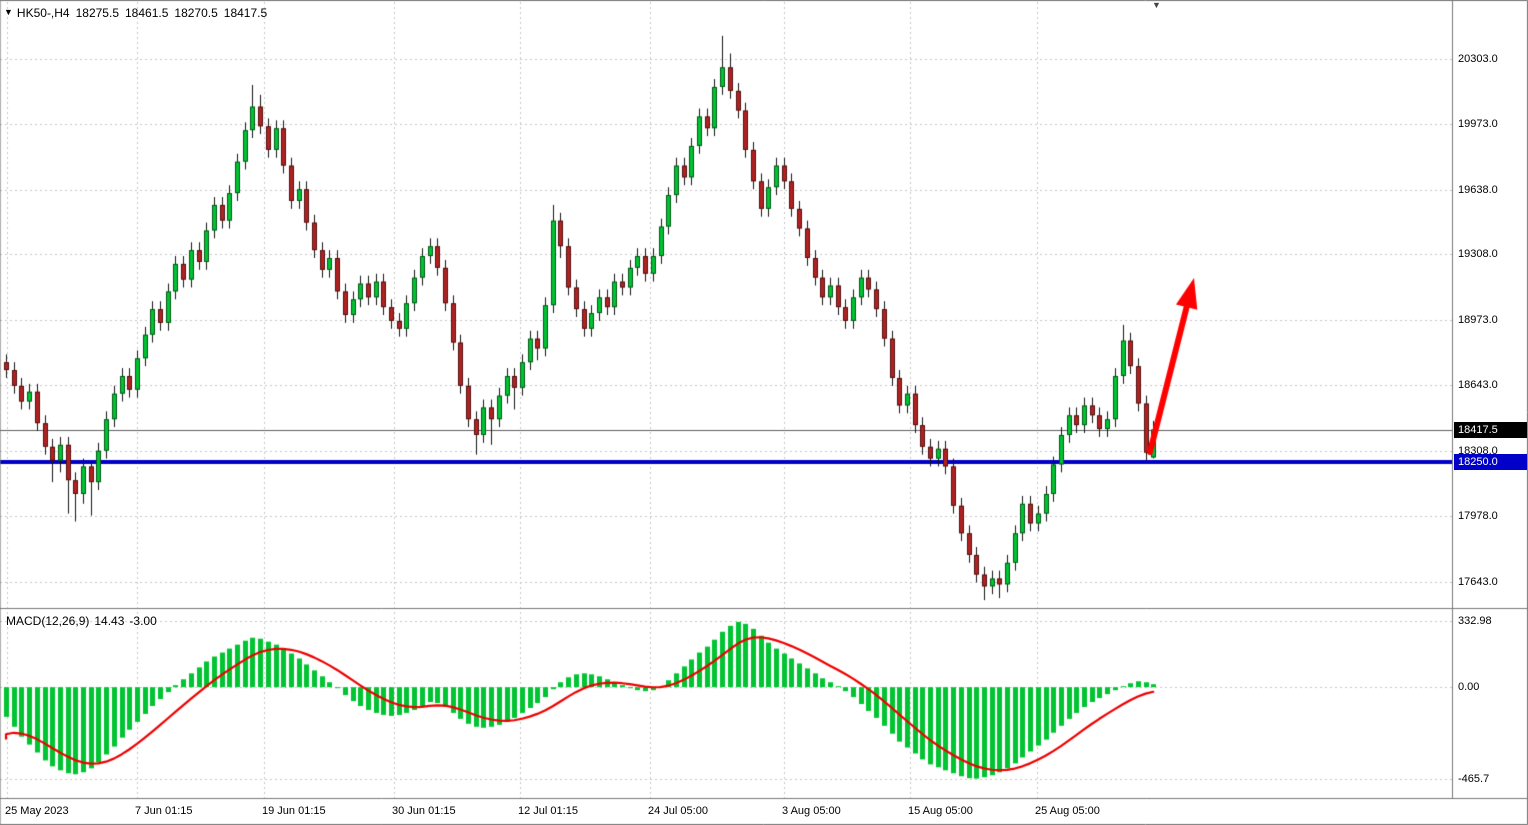 The image size is (1528, 825). What do you see at coordinates (548, 811) in the screenshot?
I see `time-axis-label: 12 Jul 01:15` at bounding box center [548, 811].